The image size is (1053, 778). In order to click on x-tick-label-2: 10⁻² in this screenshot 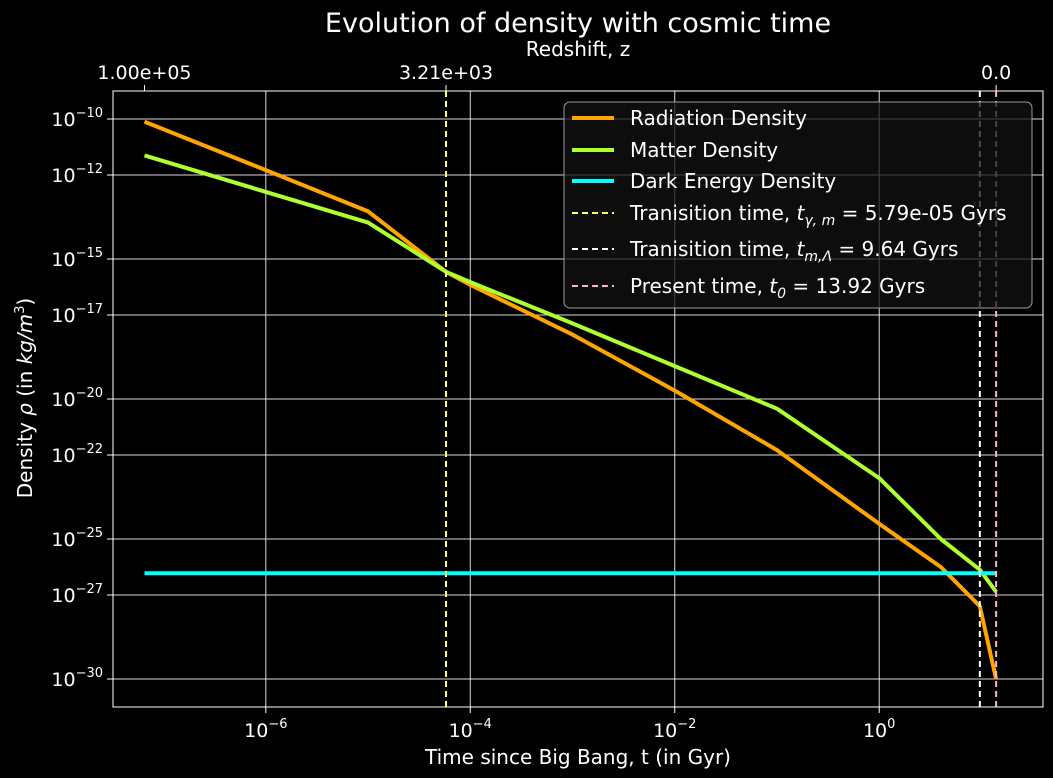, I will do `click(674, 729)`.